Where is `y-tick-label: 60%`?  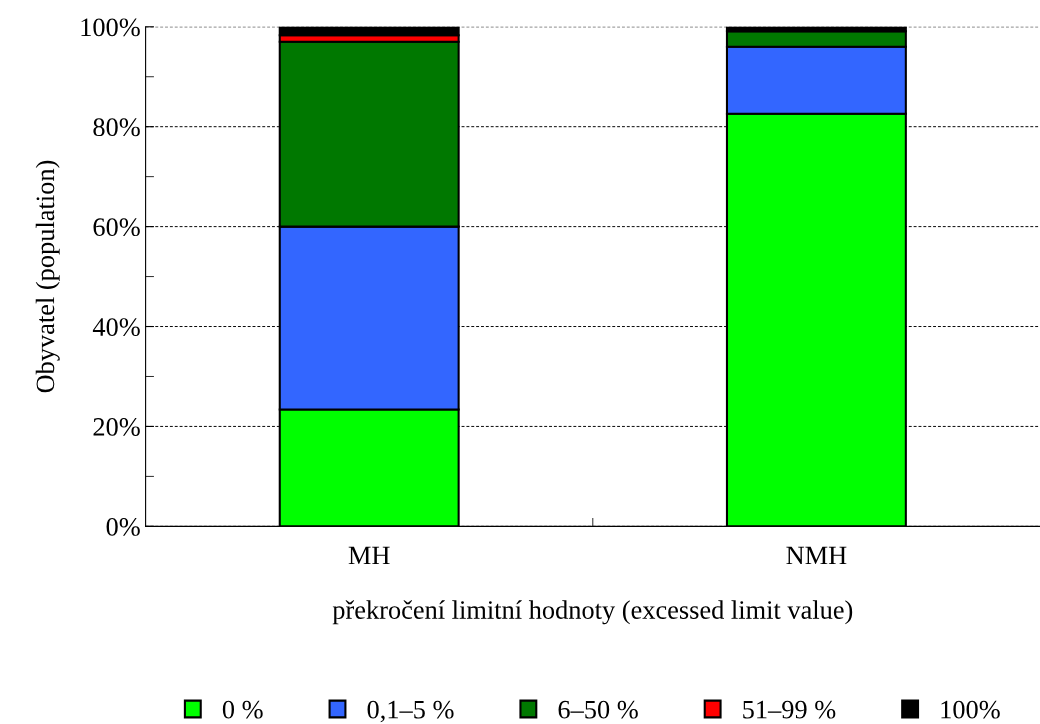 y-tick-label: 60% is located at coordinates (116, 227).